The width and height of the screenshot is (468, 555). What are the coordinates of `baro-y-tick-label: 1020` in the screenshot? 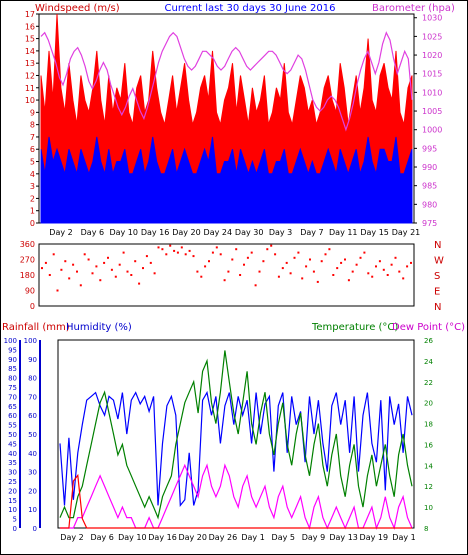 It's located at (432, 55).